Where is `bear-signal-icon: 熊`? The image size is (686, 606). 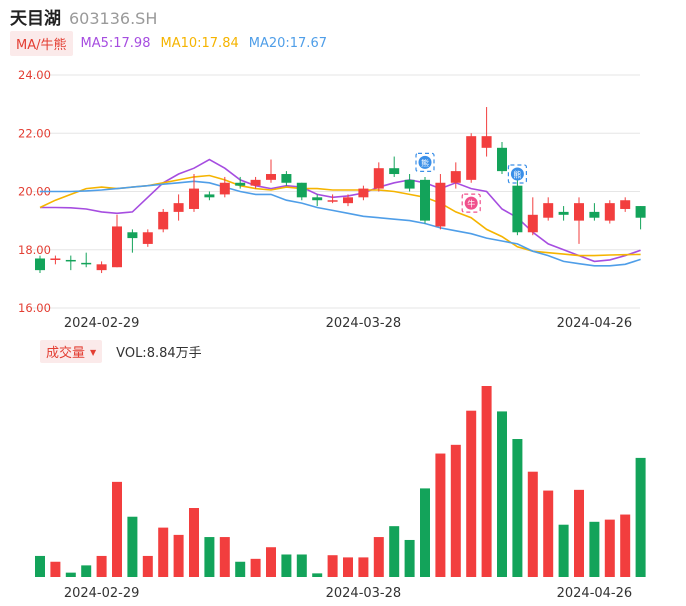 bear-signal-icon: 熊 is located at coordinates (425, 162).